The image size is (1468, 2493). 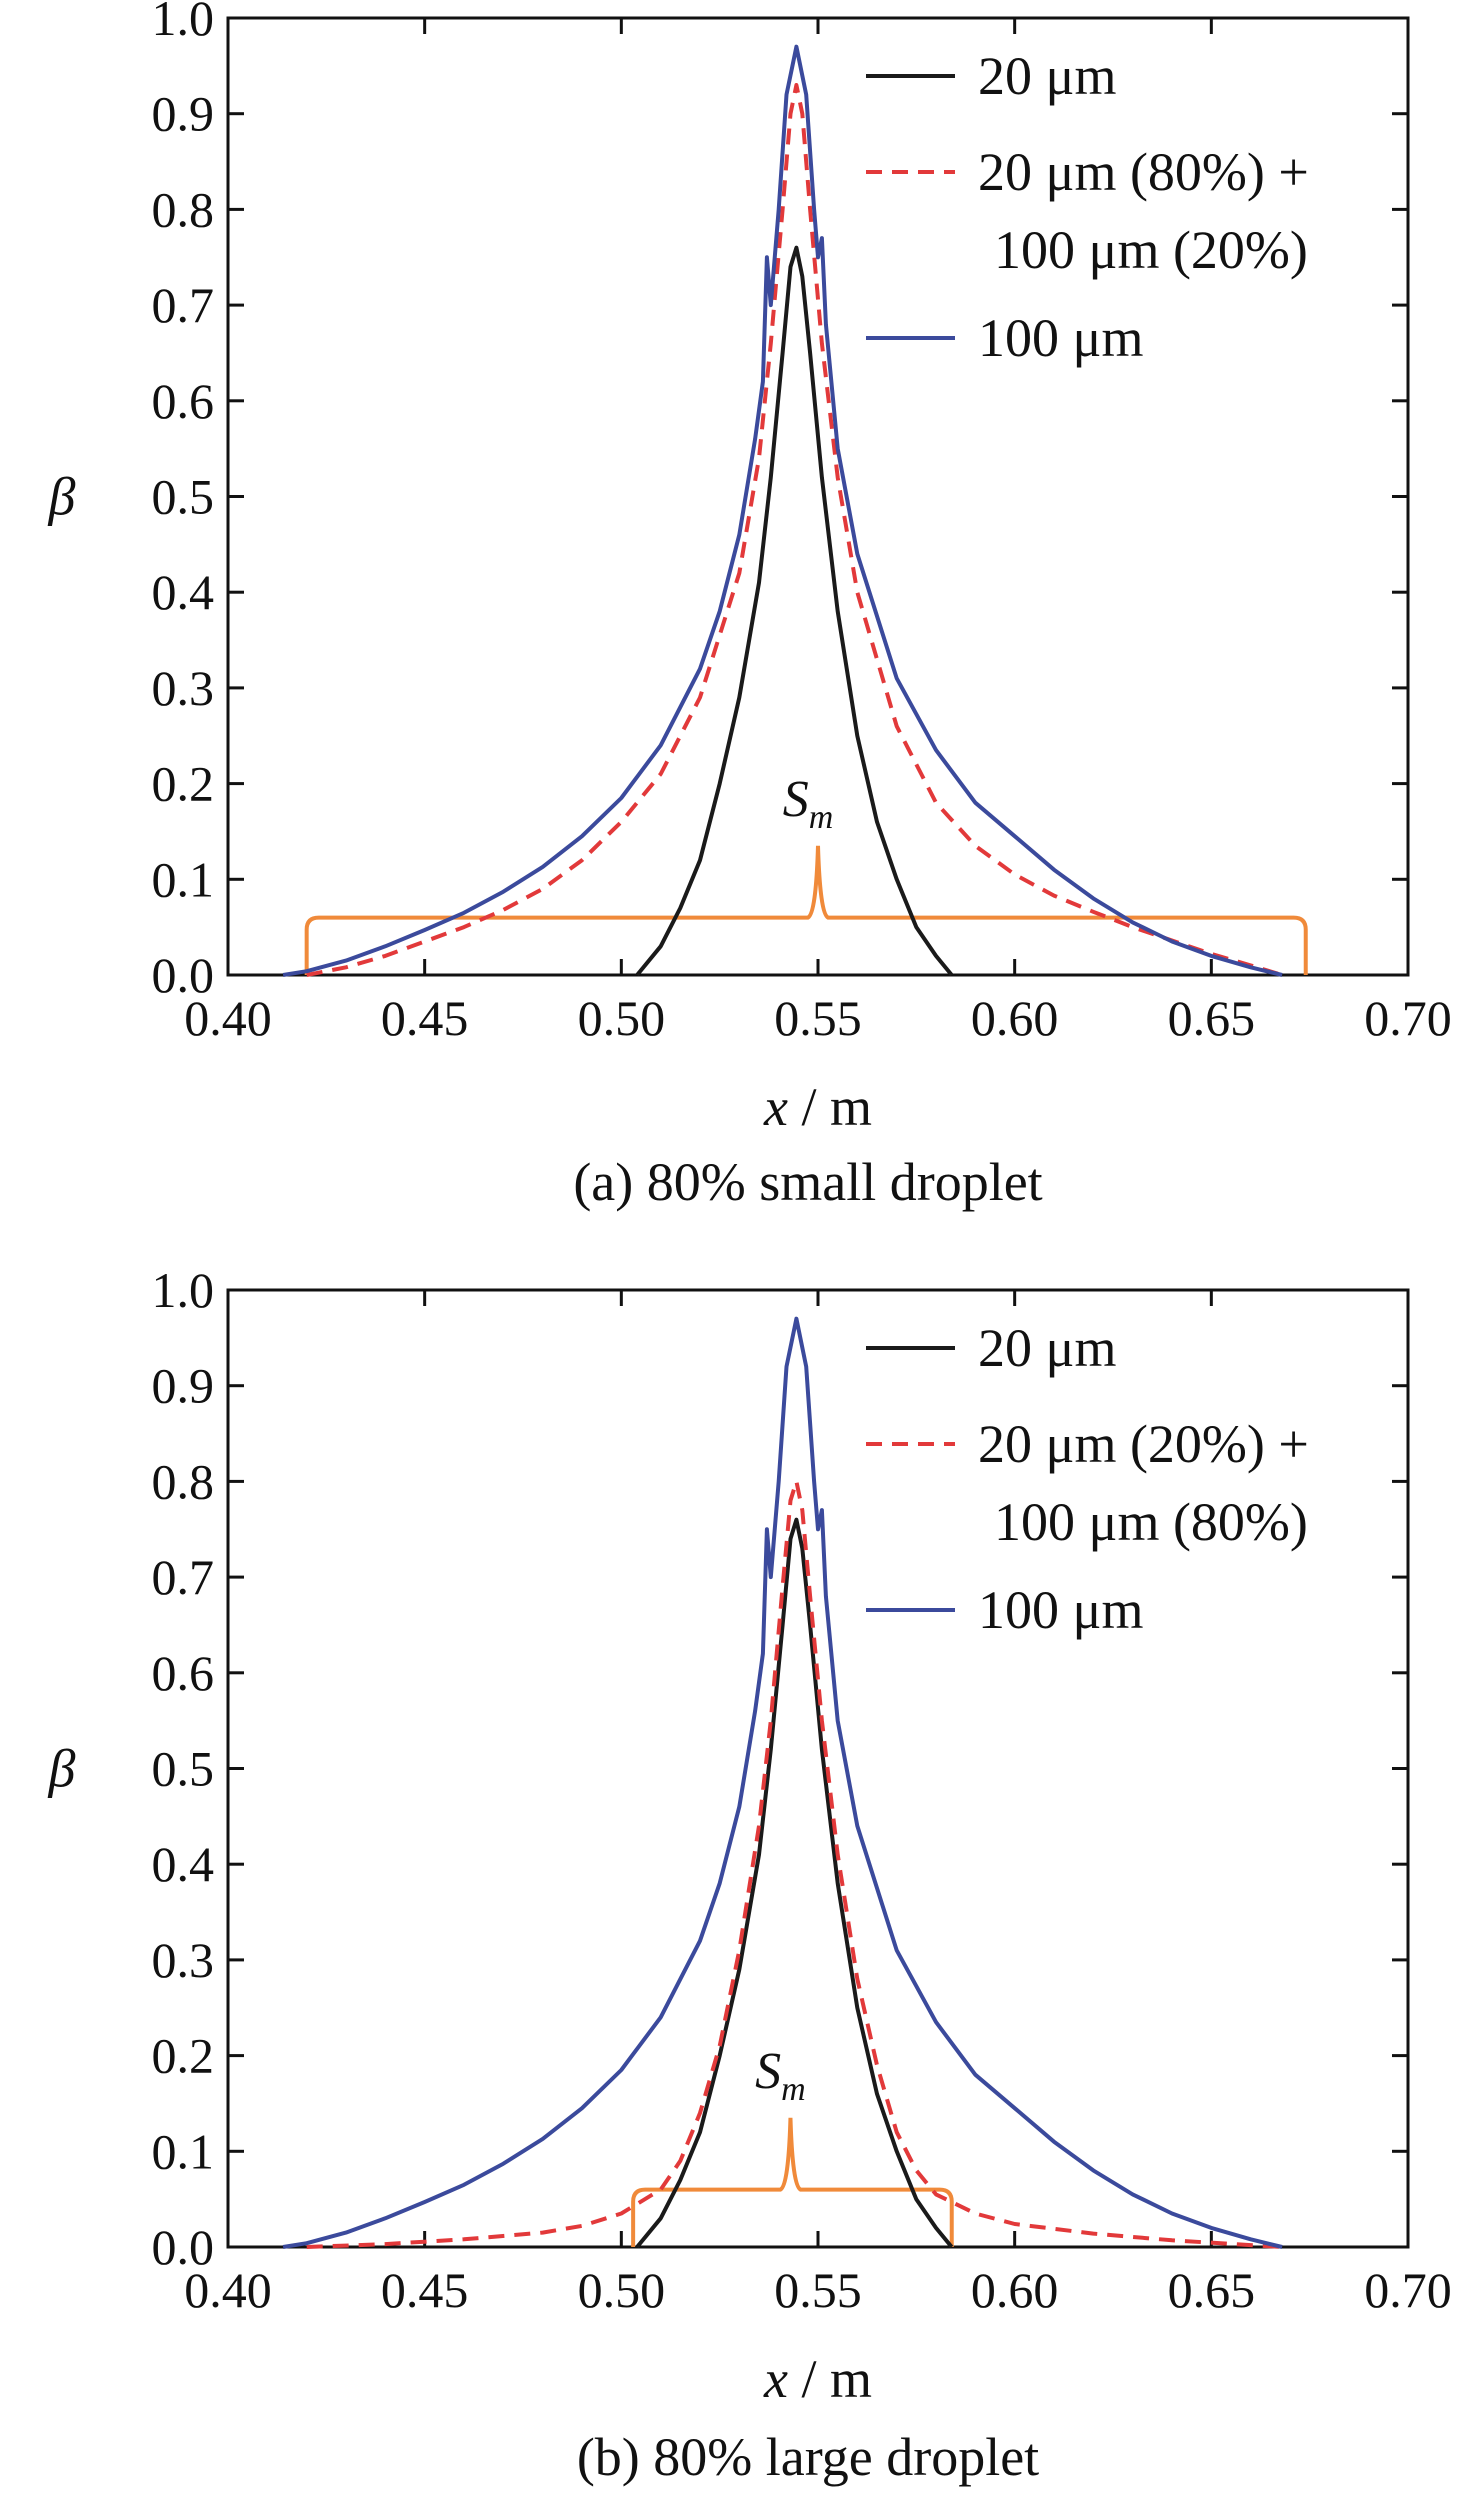 What do you see at coordinates (1143, 1444) in the screenshot?
I see `legend-label-1: 20 μm (20%) +` at bounding box center [1143, 1444].